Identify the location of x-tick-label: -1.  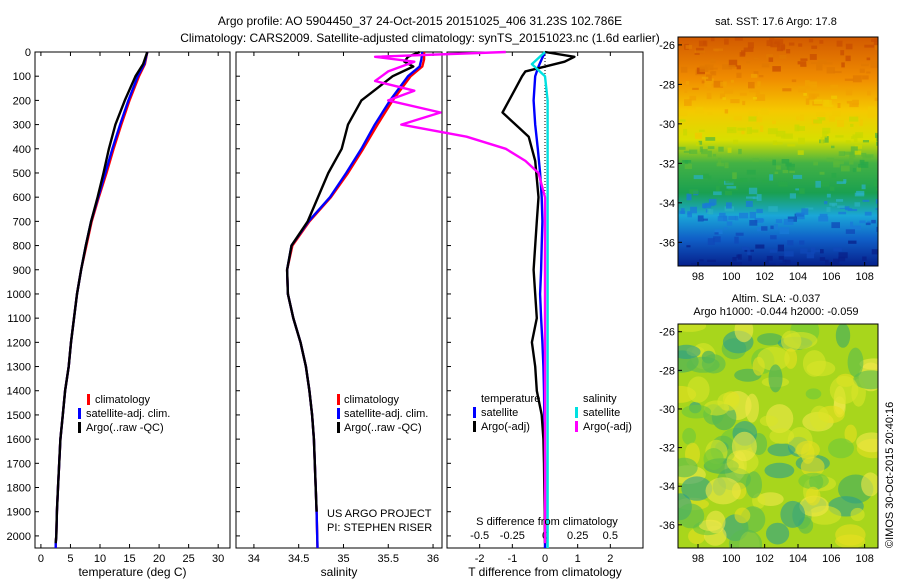
(512, 559).